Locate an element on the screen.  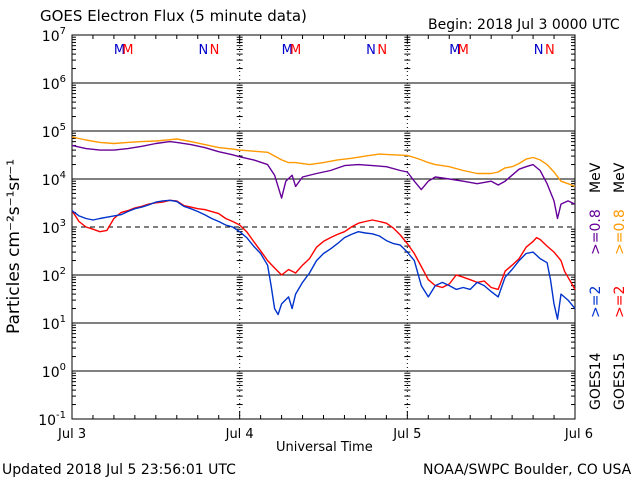
legend-goes14-08mev: >=0.8 is located at coordinates (596, 232).